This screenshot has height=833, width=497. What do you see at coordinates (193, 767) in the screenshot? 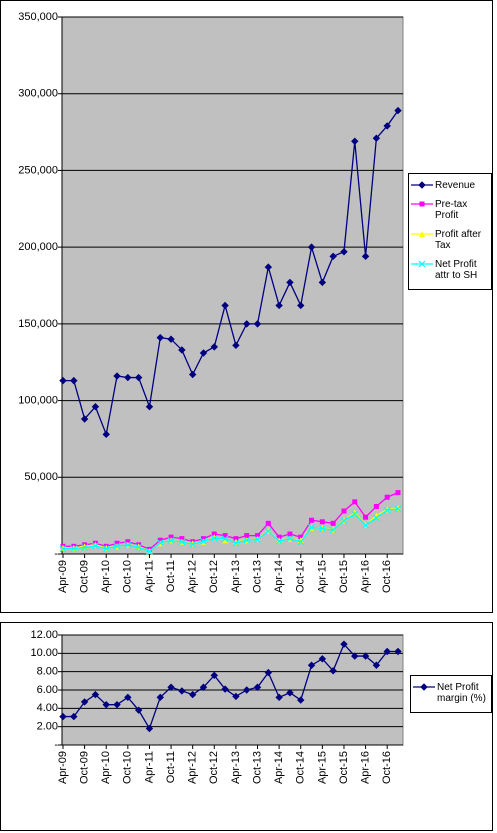
I see `x-tick-label: Apr-12` at bounding box center [193, 767].